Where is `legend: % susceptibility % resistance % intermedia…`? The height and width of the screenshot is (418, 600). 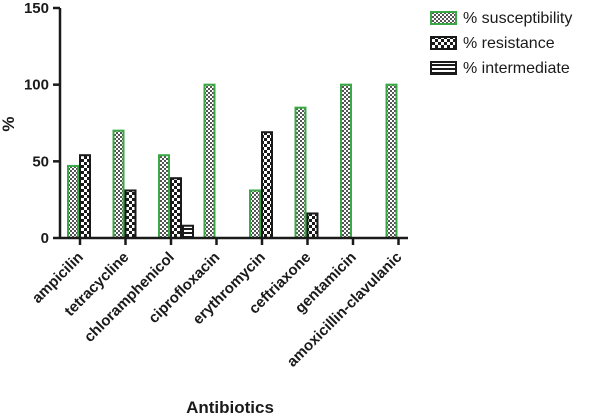 legend: % susceptibility % resistance % intermedia… is located at coordinates (501, 43).